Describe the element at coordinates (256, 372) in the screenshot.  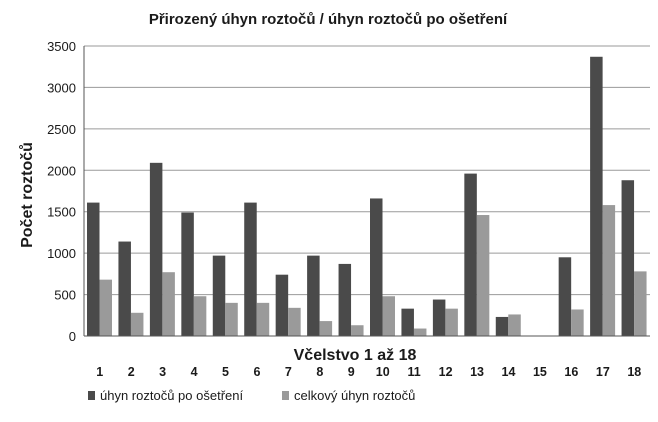
I see `x-tick-label: 6` at that location.